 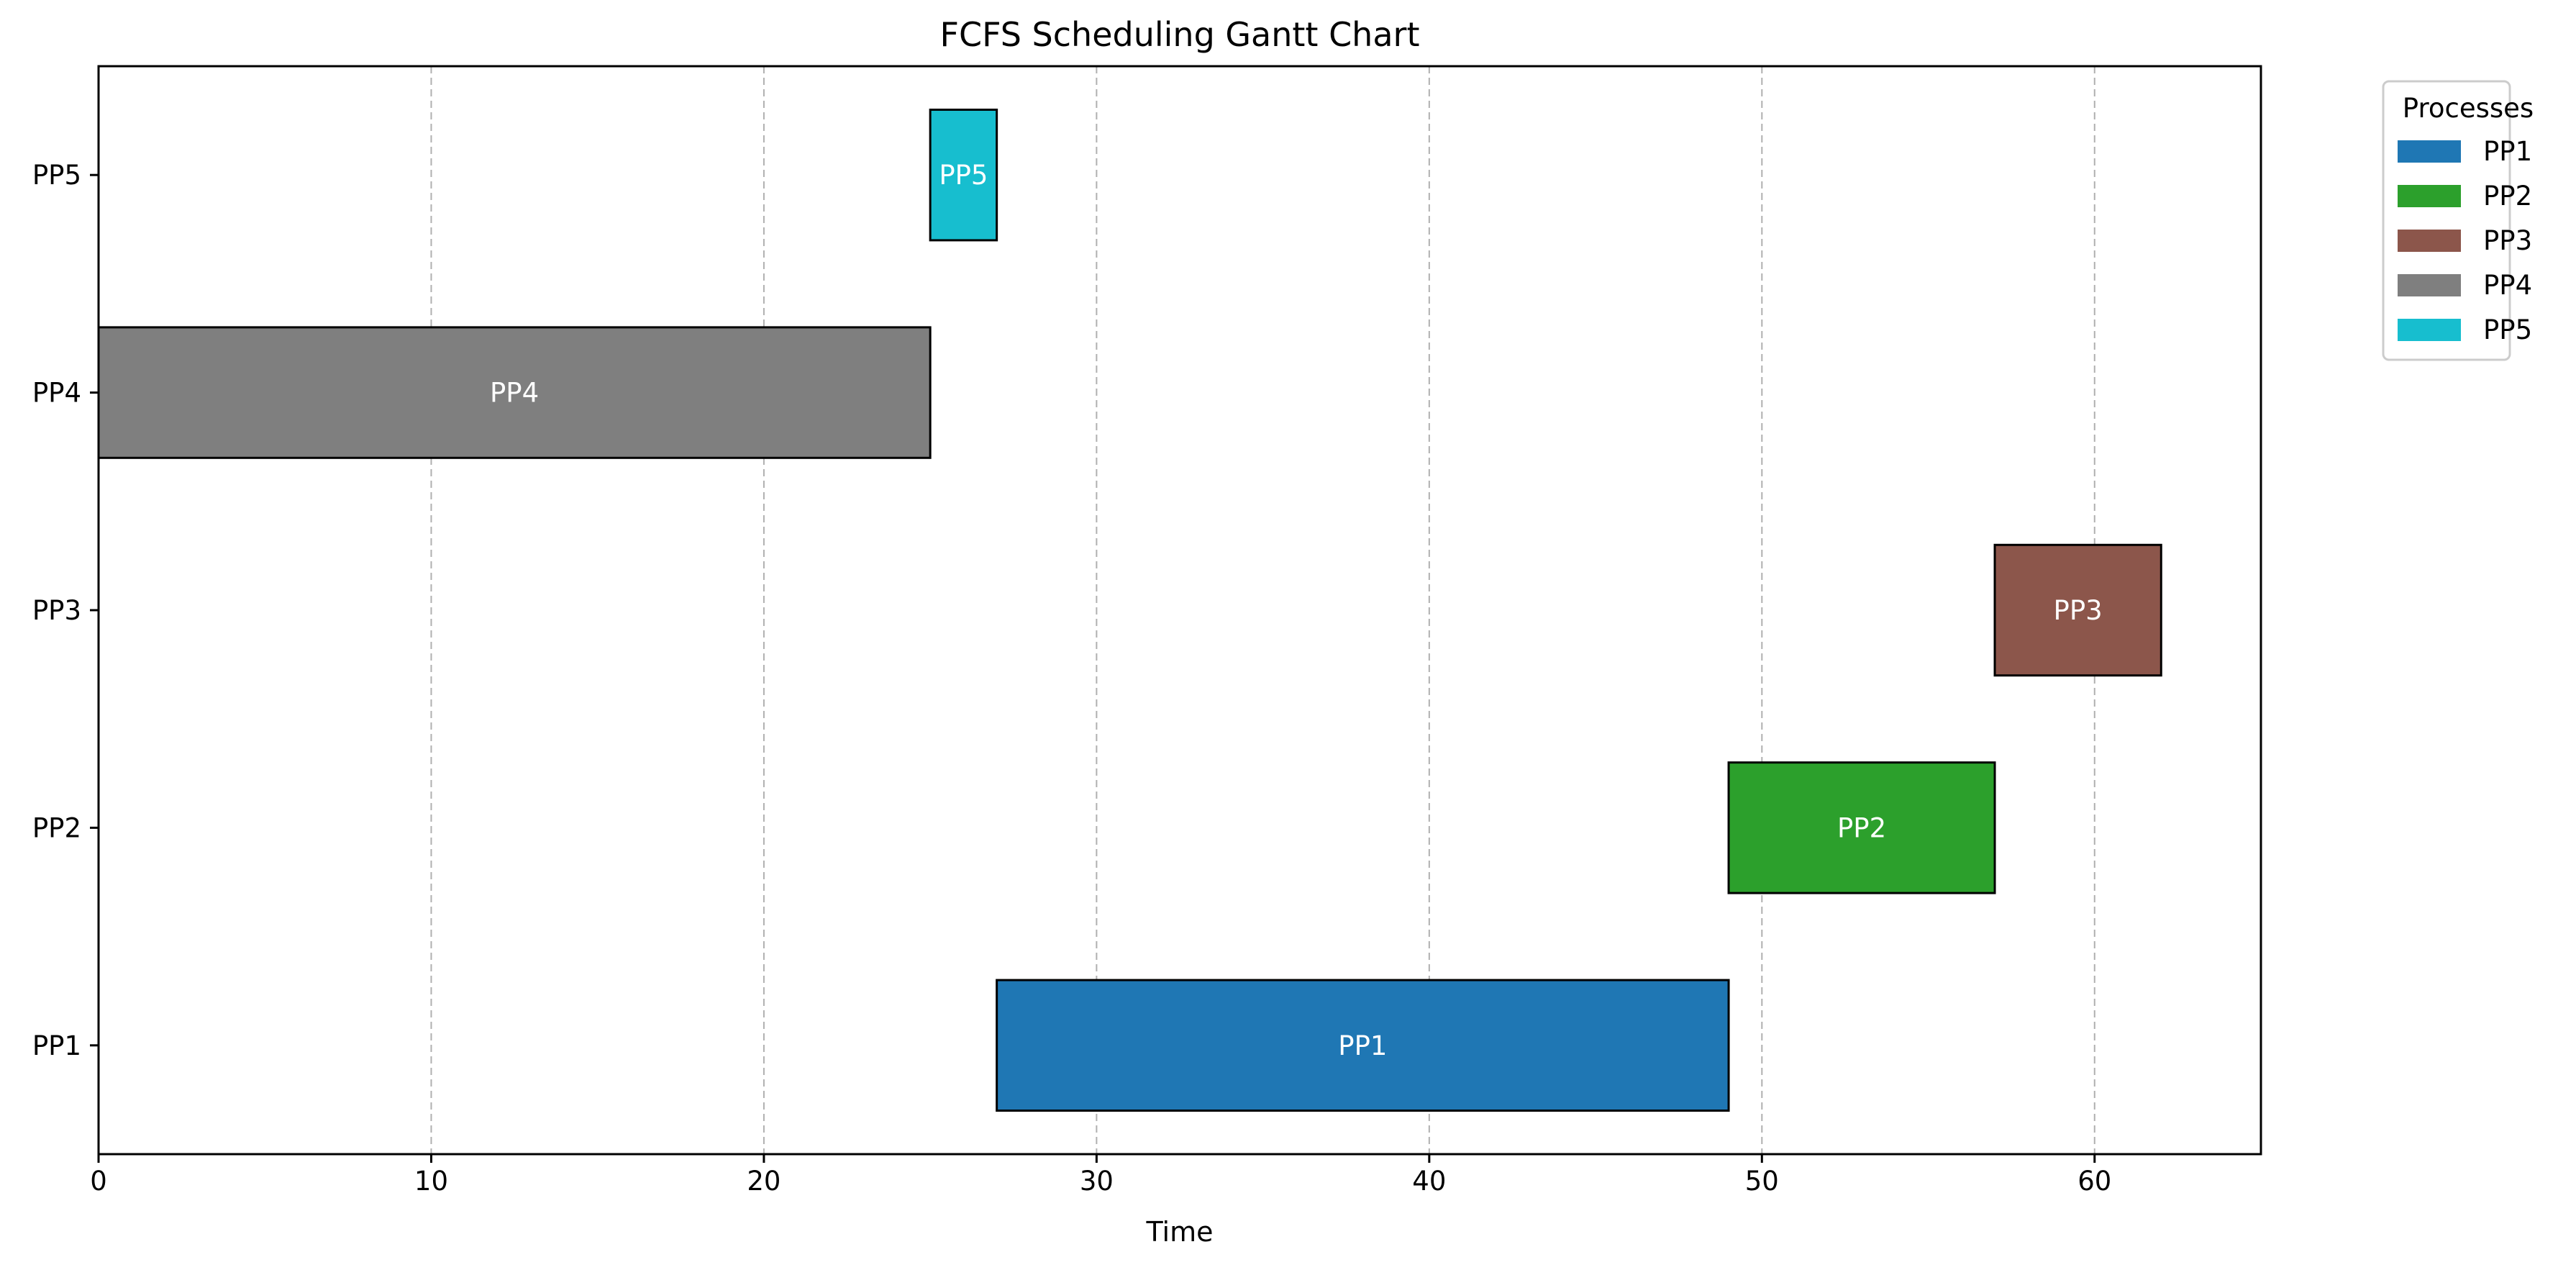 I want to click on gantt-bar-pp3, so click(x=2077, y=610).